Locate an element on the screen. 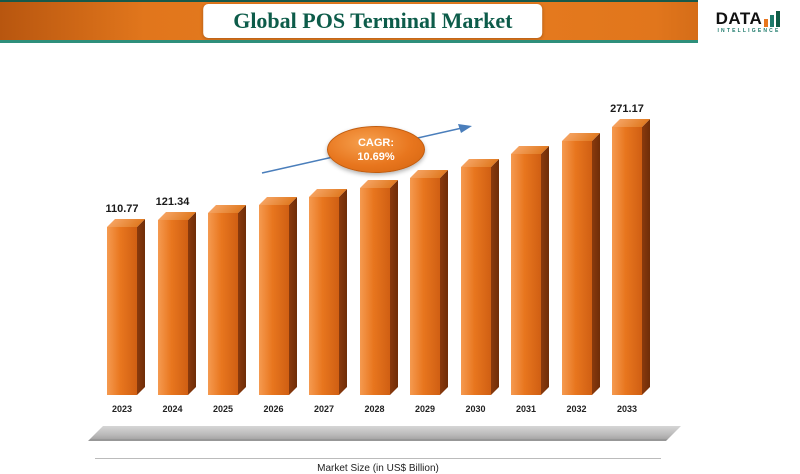 This screenshot has width=800, height=474. bar-2031 is located at coordinates (526, 274).